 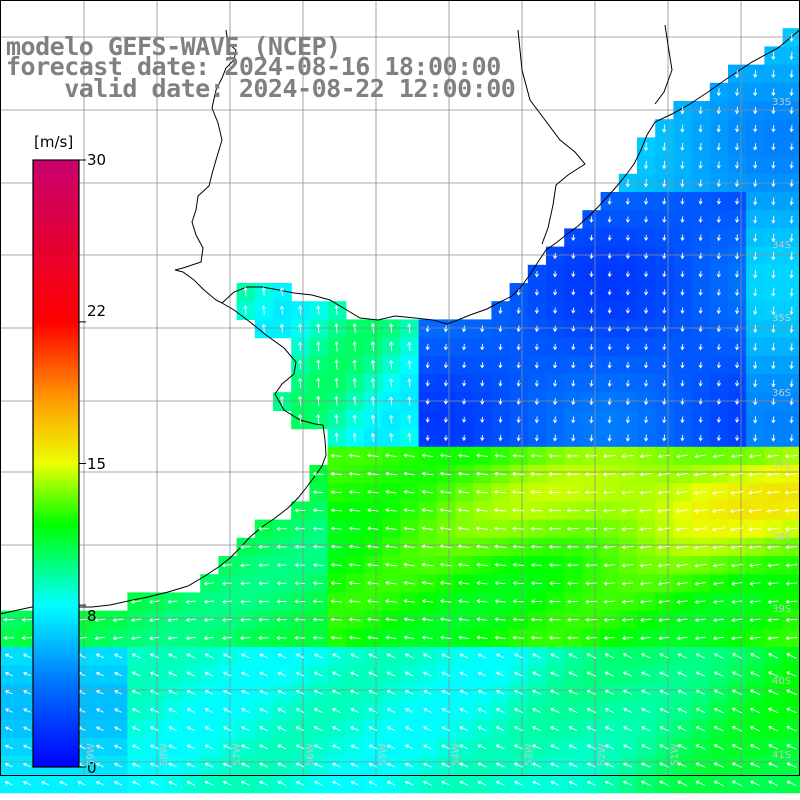 I want to click on border-line, so click(x=551, y=137).